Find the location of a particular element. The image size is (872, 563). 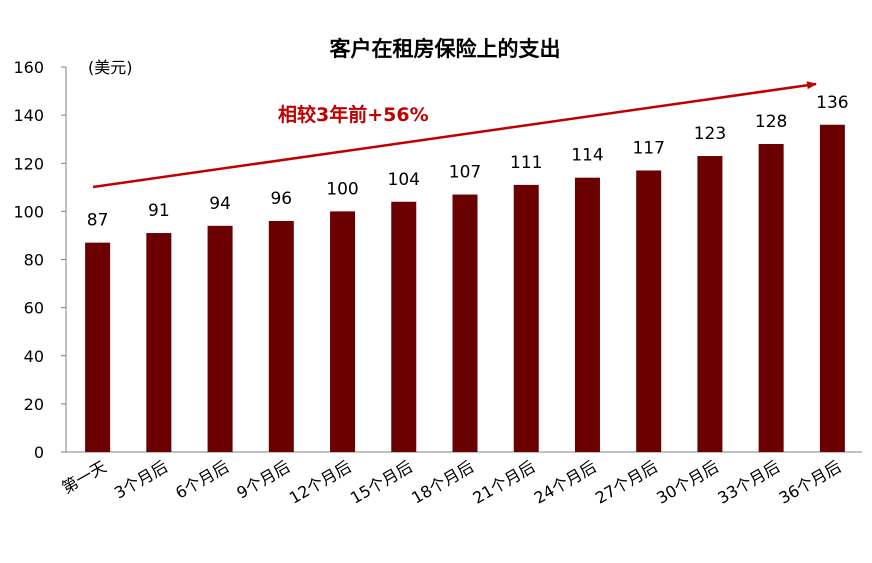

y-tick-label: 140 is located at coordinates (28, 115).